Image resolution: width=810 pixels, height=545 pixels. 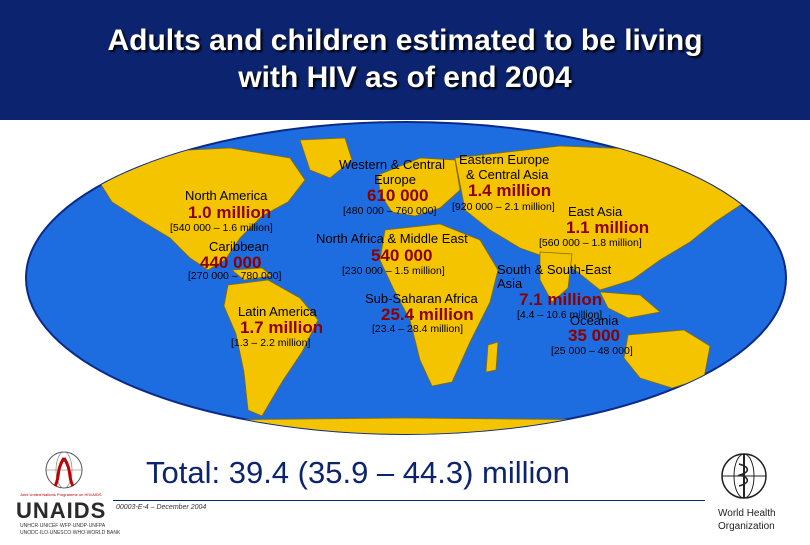 What do you see at coordinates (326, 158) in the screenshot?
I see `landmass-greenland` at bounding box center [326, 158].